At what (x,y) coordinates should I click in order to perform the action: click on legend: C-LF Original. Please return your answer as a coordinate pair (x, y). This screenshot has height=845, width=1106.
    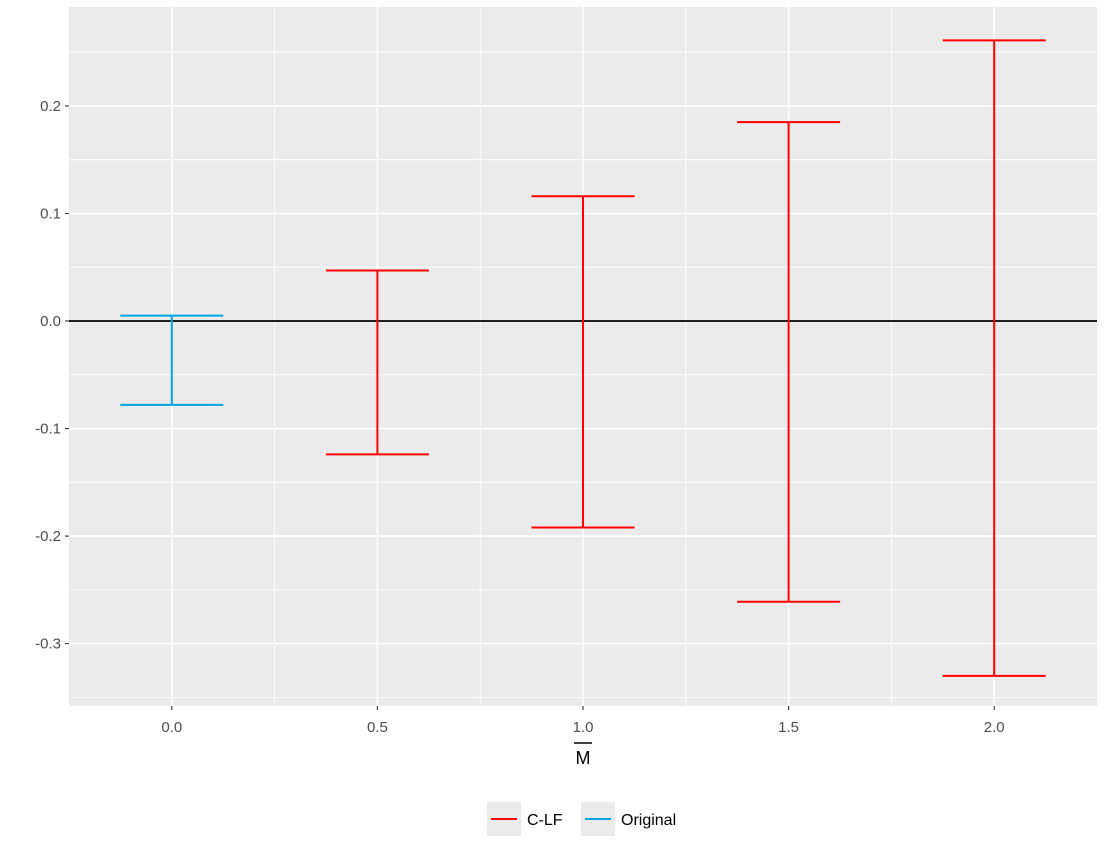
    Looking at the image, I should click on (581, 819).